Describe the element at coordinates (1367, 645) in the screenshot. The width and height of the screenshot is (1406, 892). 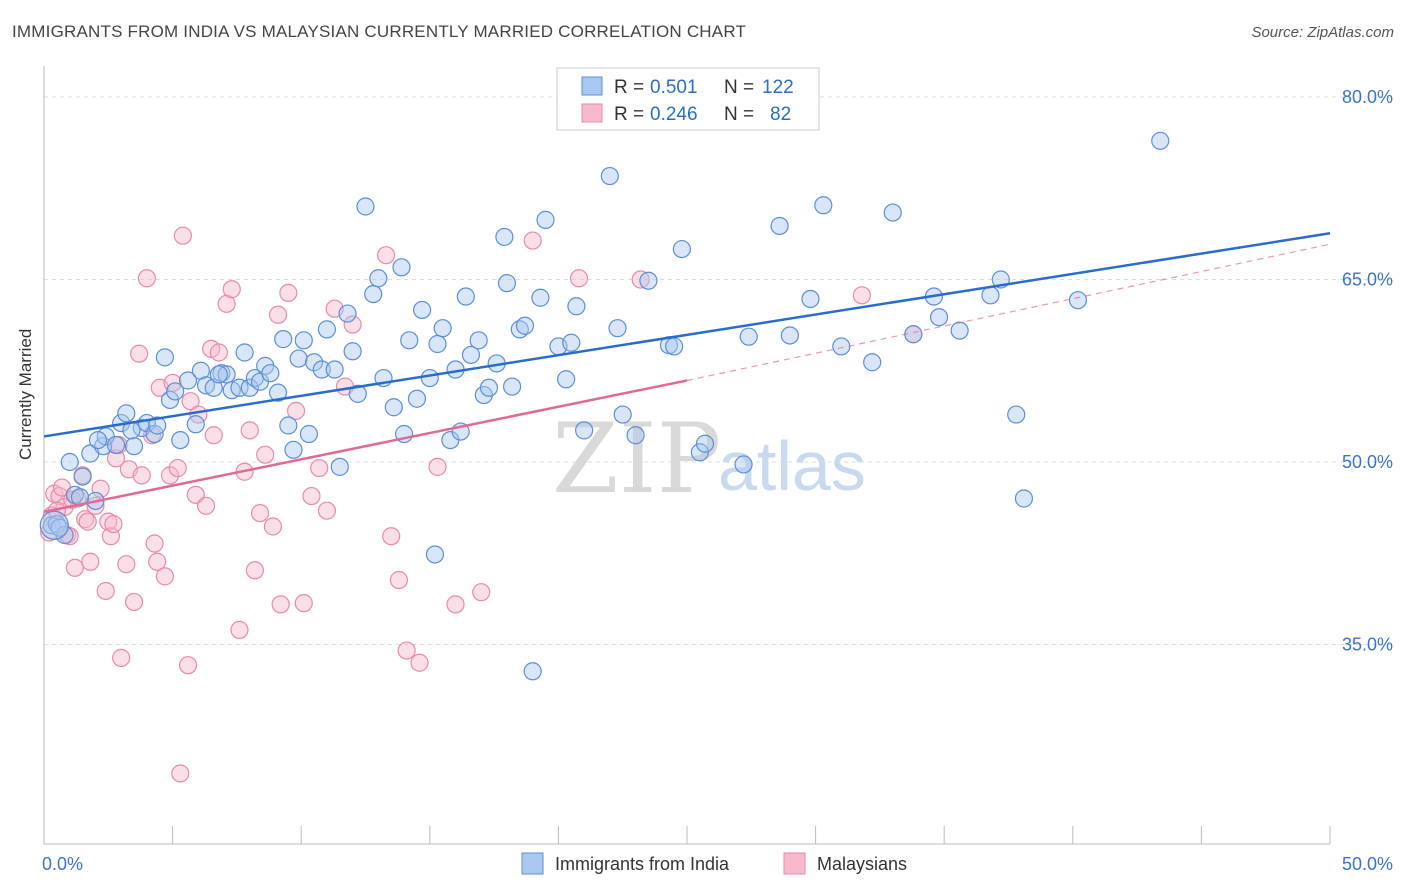
I see `y-tick-label: 35.0%` at that location.